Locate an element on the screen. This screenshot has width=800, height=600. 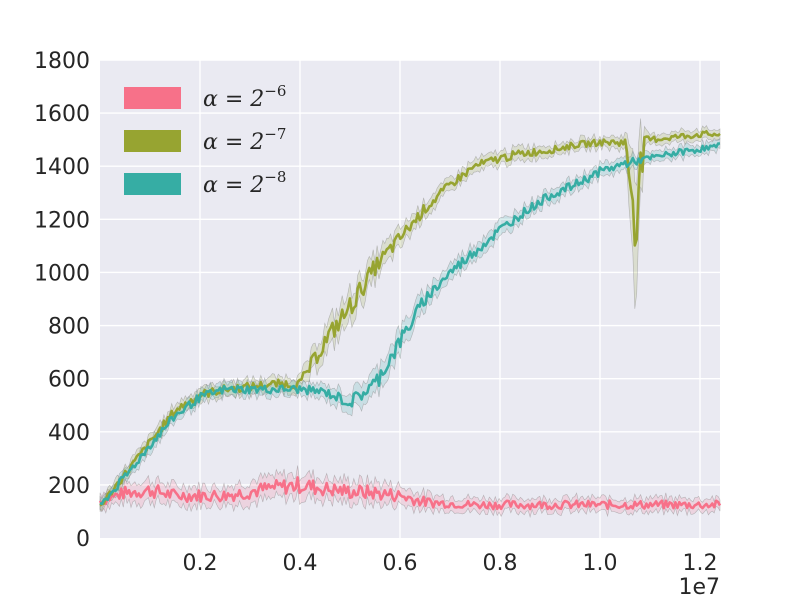
x-tick-label: 0.6 is located at coordinates (400, 563).